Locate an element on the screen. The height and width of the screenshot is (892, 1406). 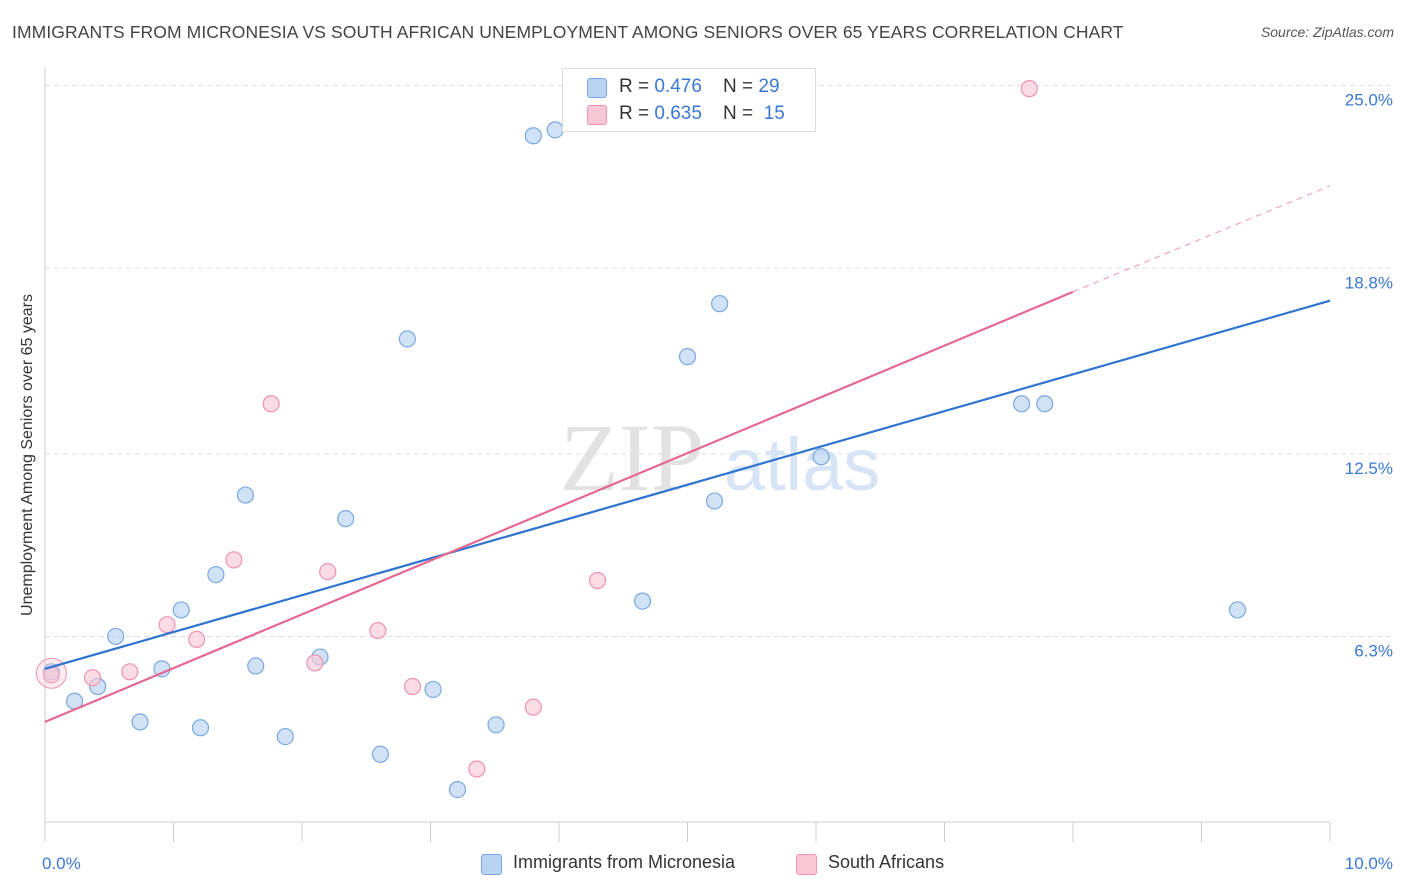
bottom-legend-swatch-blue is located at coordinates (491, 864).